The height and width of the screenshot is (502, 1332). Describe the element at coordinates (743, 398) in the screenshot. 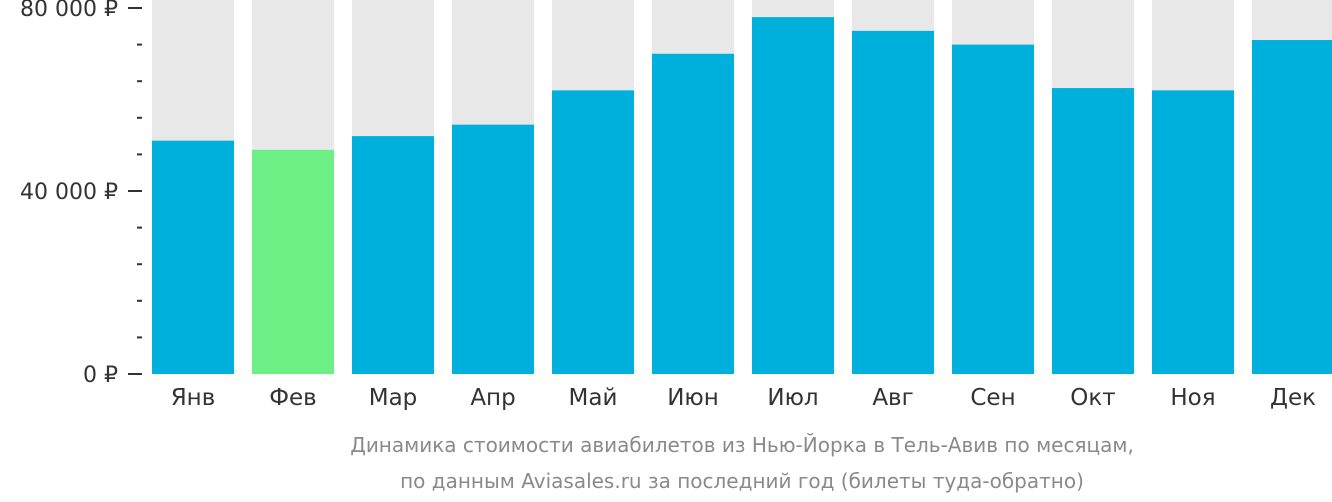

I see `x-axis: Янв Фев Мар Апр Май Июн Июл Авг Сен Окт Ноя Дек` at that location.